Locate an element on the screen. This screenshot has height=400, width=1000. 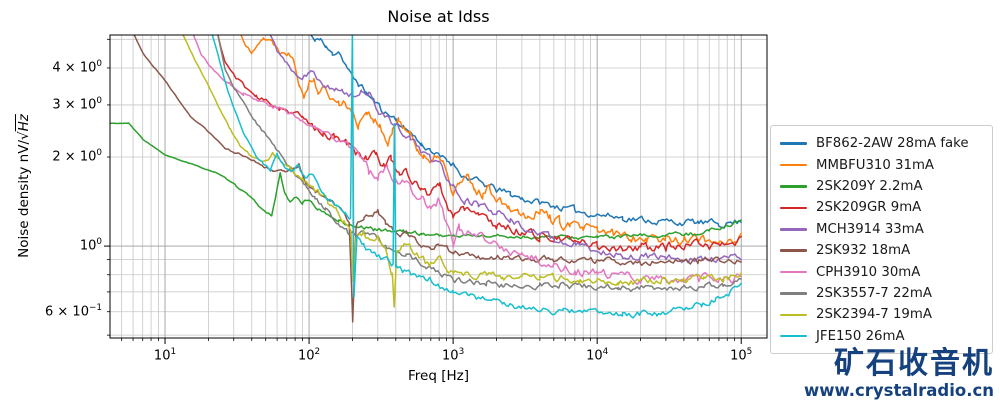
legend-entry: CPH3910 30mA is located at coordinates (882, 271).